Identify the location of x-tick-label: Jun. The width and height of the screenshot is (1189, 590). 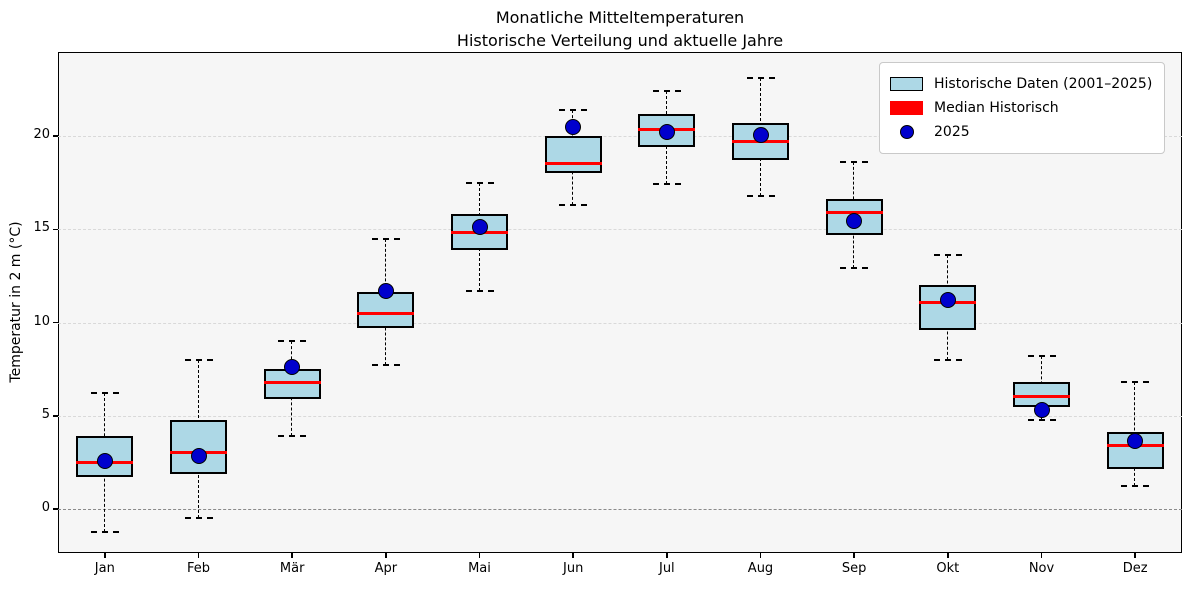
(573, 568).